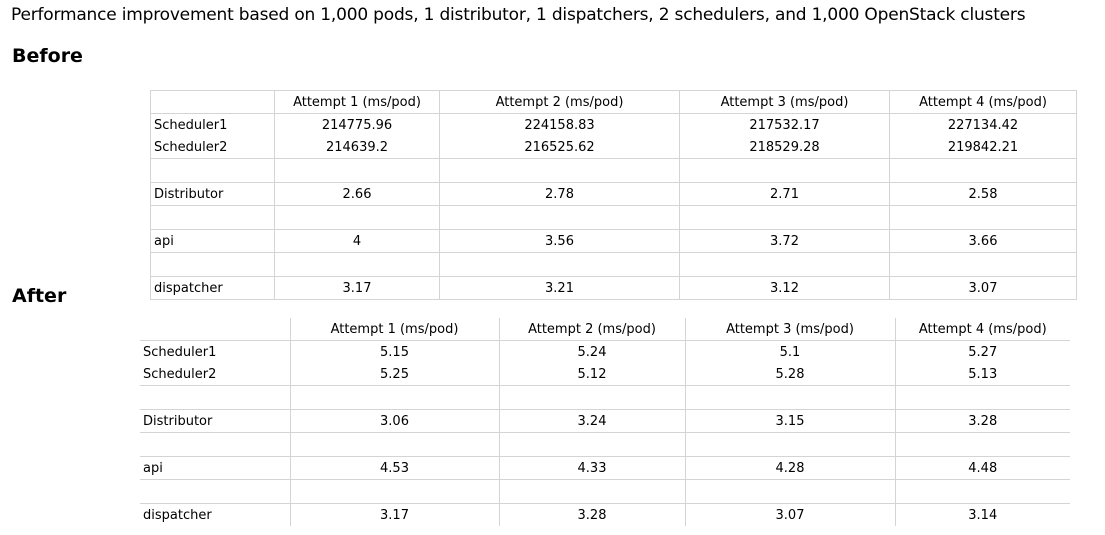  What do you see at coordinates (559, 194) in the screenshot?
I see `table-cell: 2.78` at bounding box center [559, 194].